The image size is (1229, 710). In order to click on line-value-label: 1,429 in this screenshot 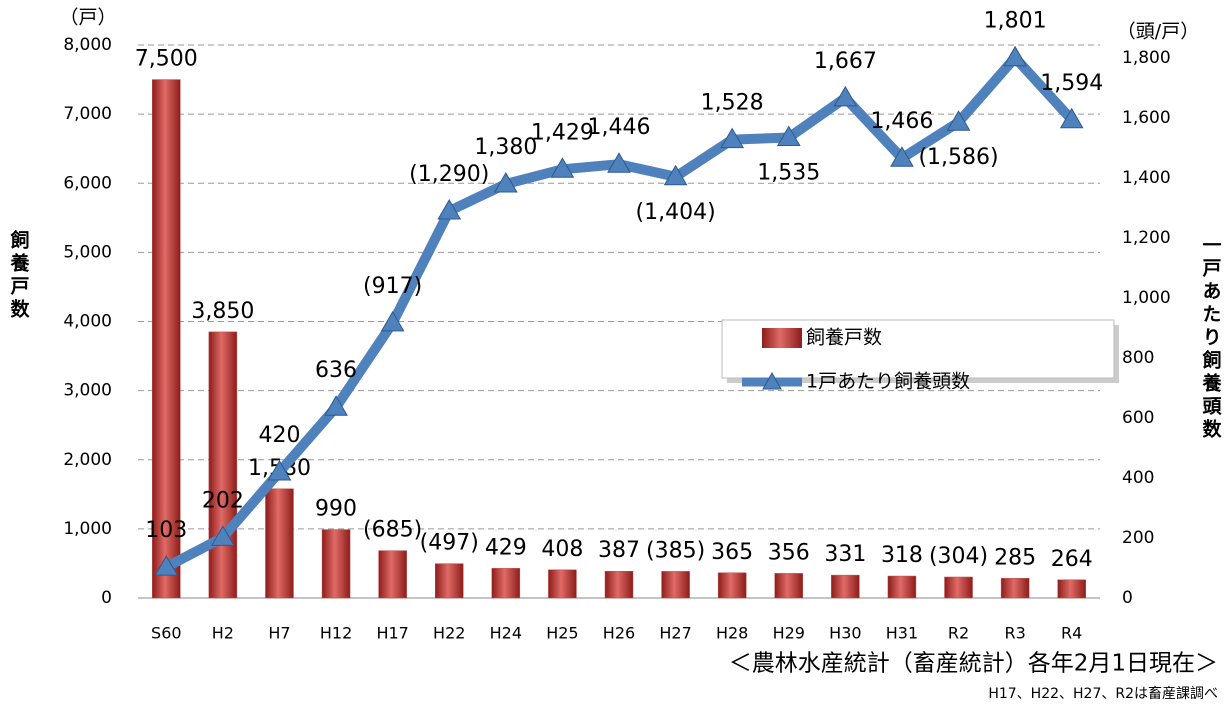, I will do `click(562, 132)`.